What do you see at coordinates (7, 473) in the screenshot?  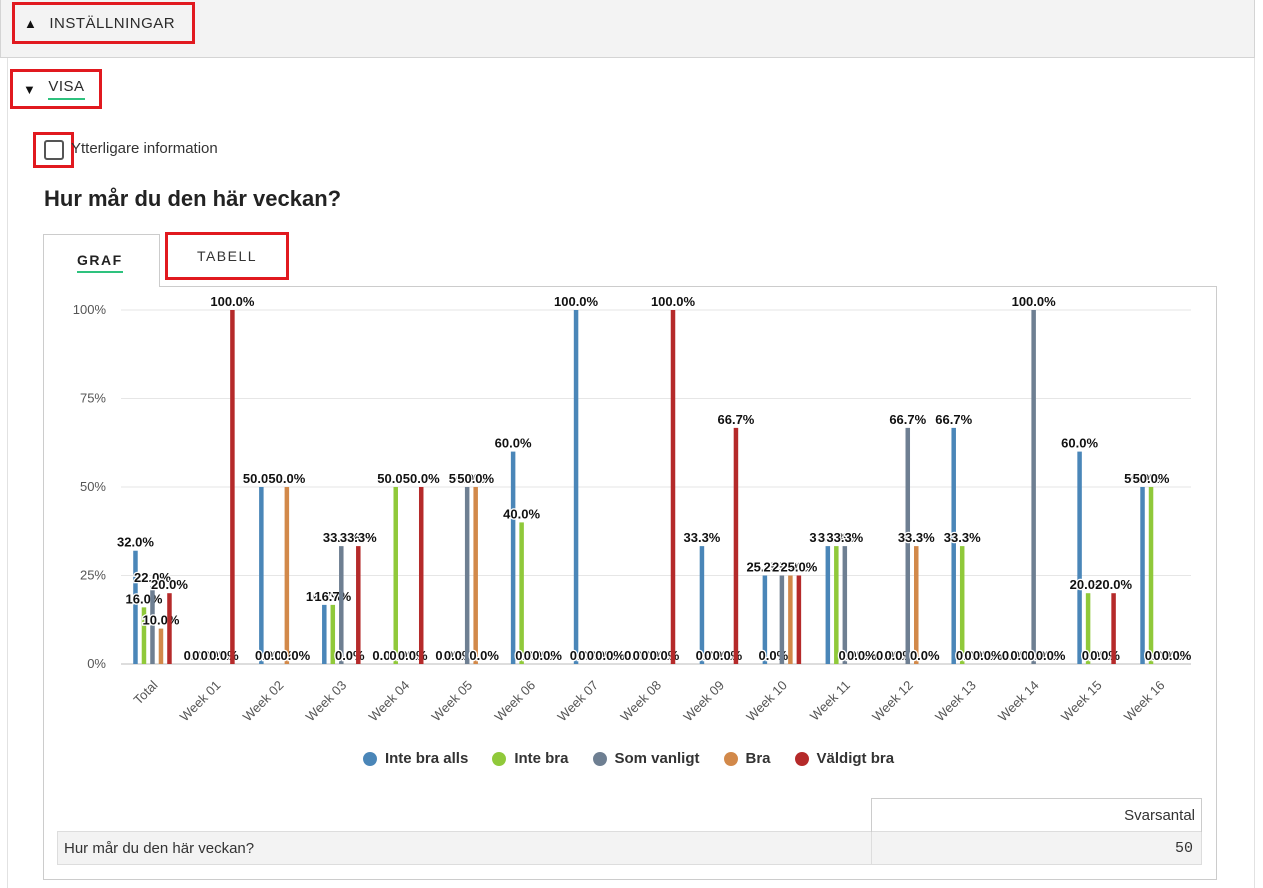 I see `left-divider` at bounding box center [7, 473].